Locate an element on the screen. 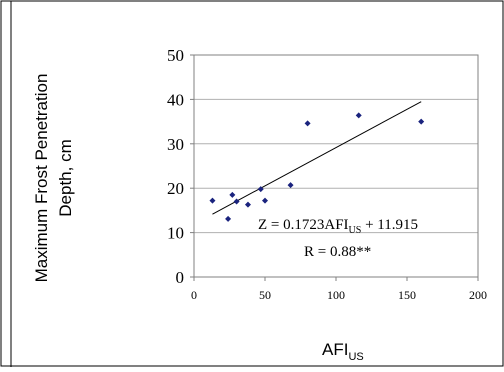 The image size is (504, 372). y-tick-label: 0 is located at coordinates (180, 277).